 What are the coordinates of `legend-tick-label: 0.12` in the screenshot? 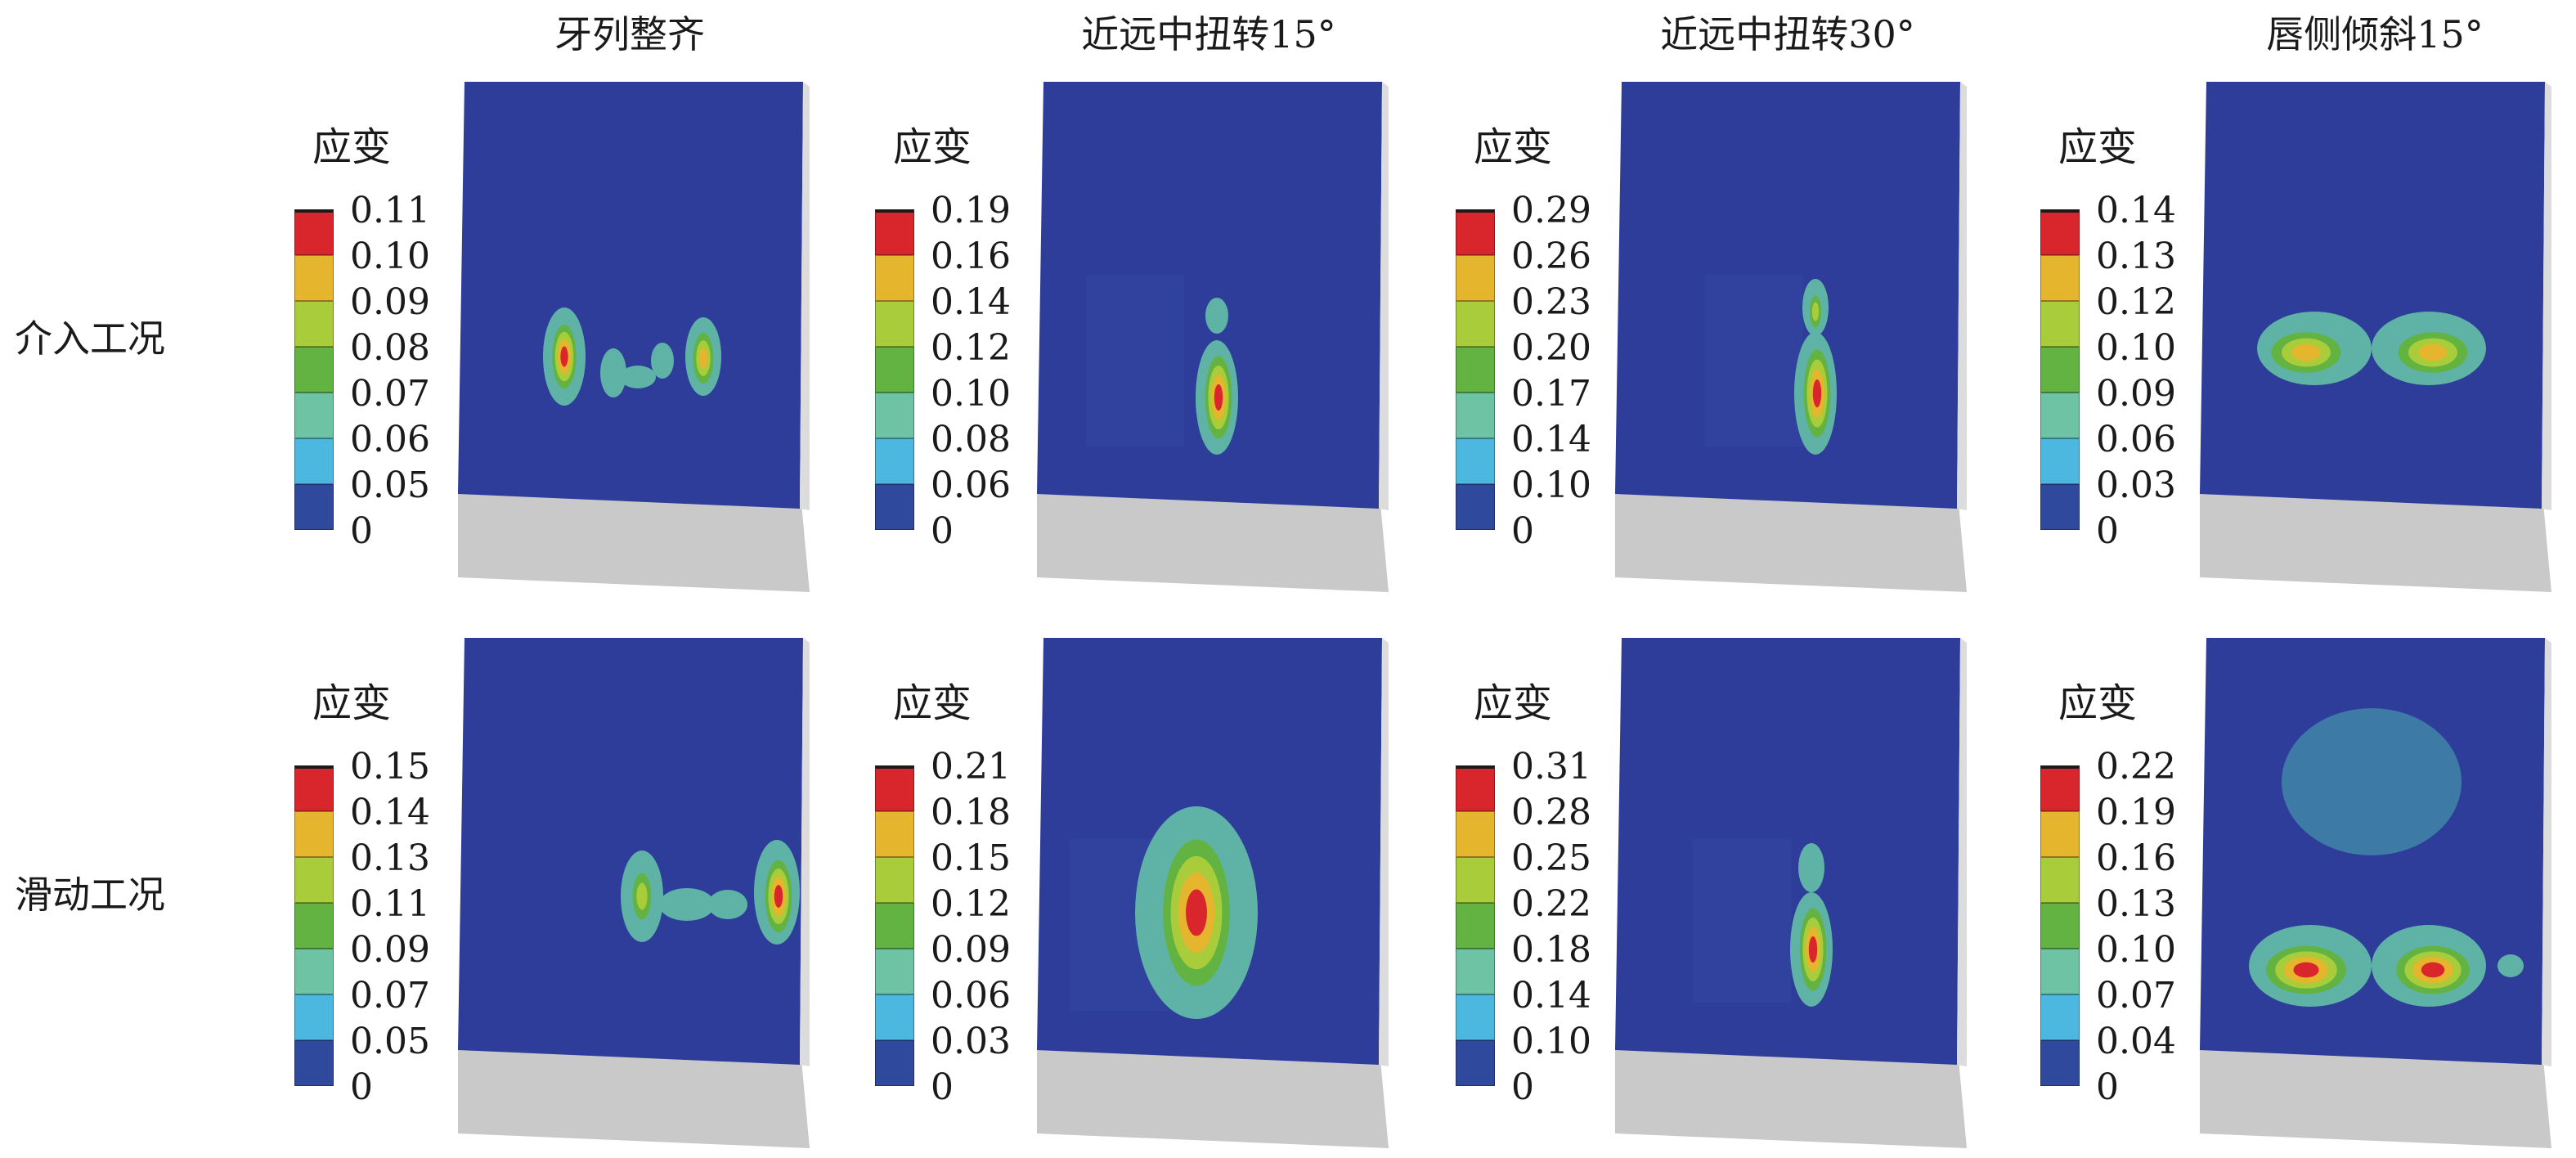 It's located at (971, 904).